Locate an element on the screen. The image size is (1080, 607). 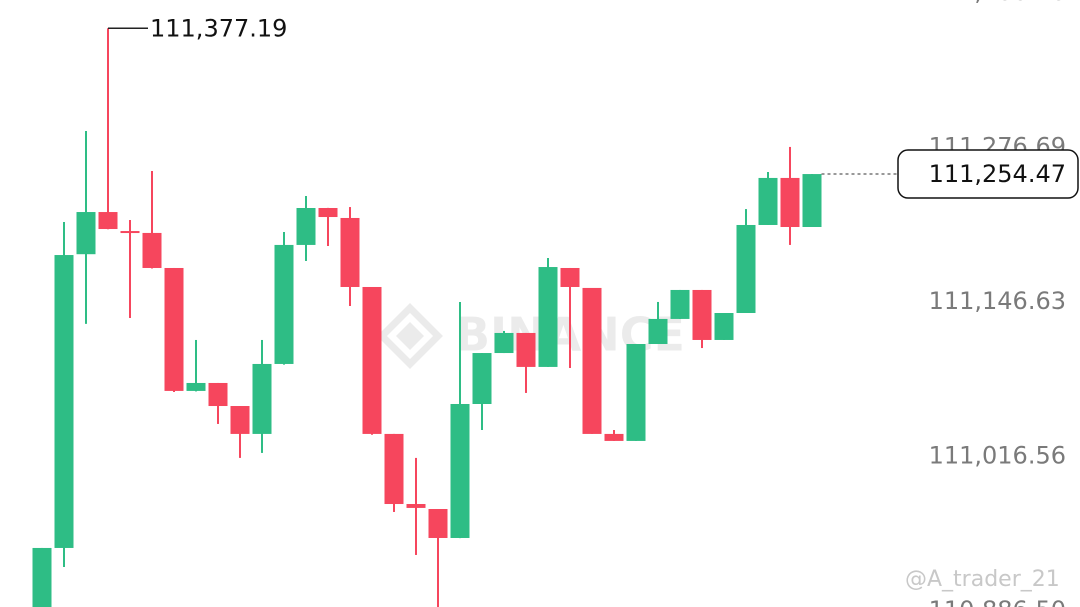
y-tick-label: 111,146.63 is located at coordinates (997, 301).